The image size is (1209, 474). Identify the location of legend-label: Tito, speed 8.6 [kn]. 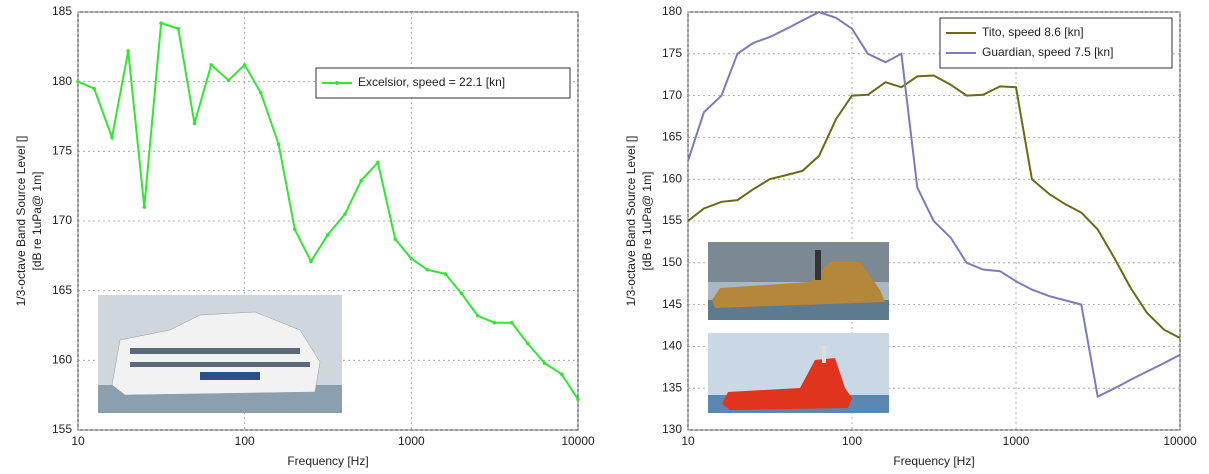
(1033, 32).